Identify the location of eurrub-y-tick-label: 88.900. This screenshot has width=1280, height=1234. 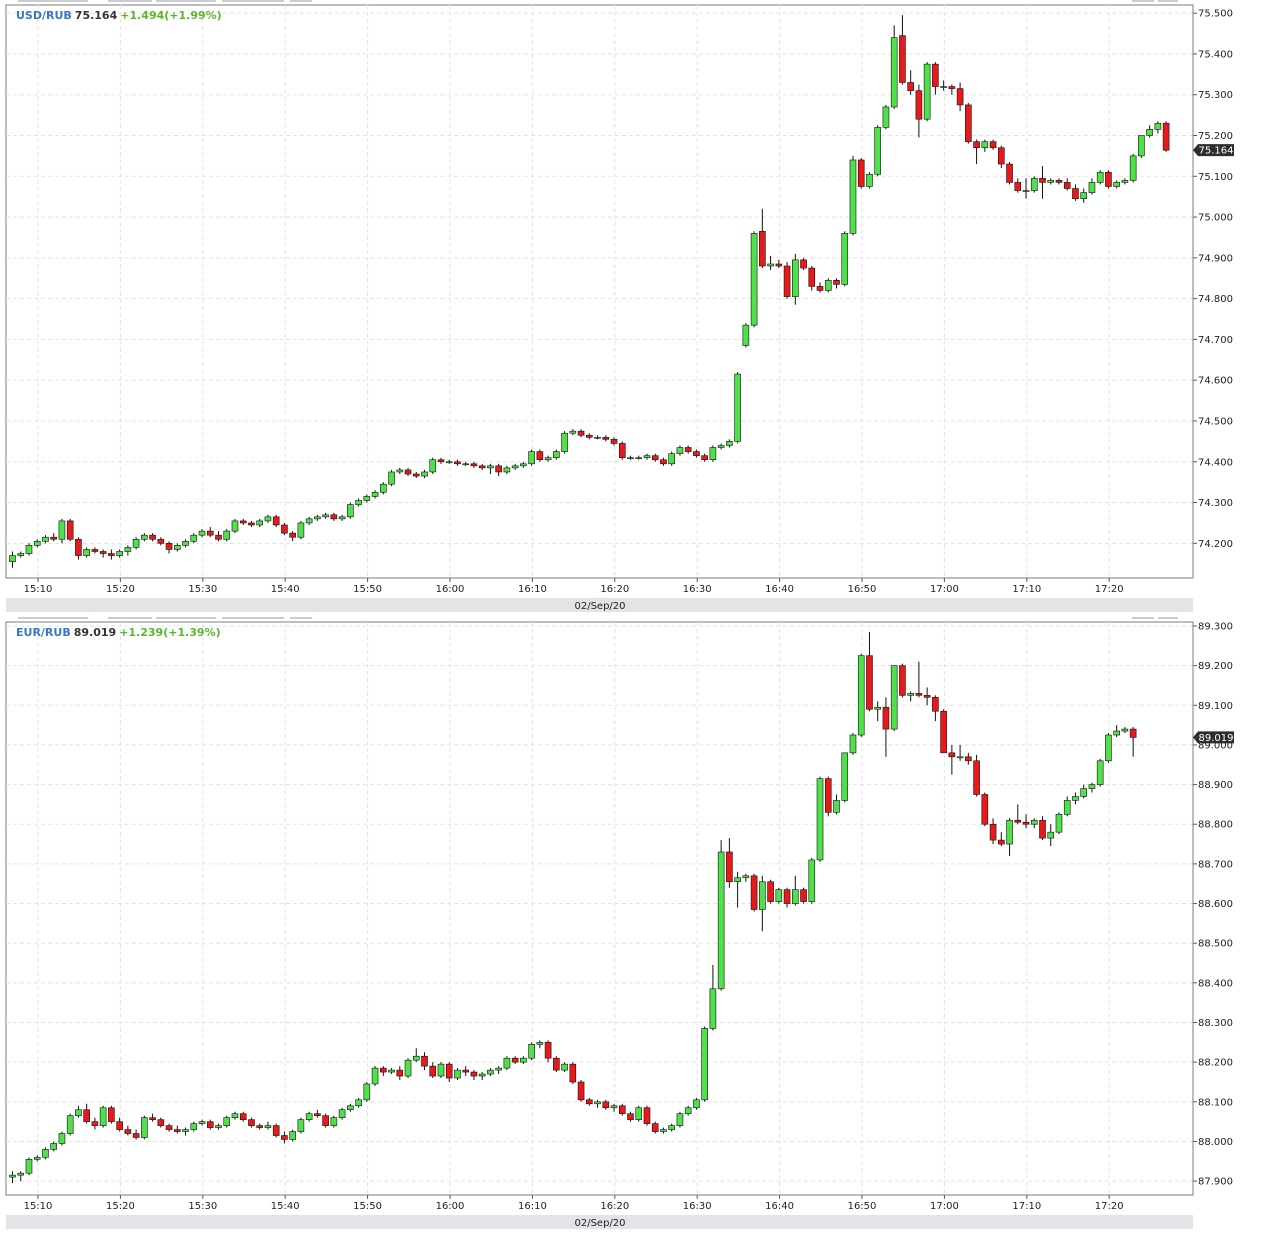
(1215, 785).